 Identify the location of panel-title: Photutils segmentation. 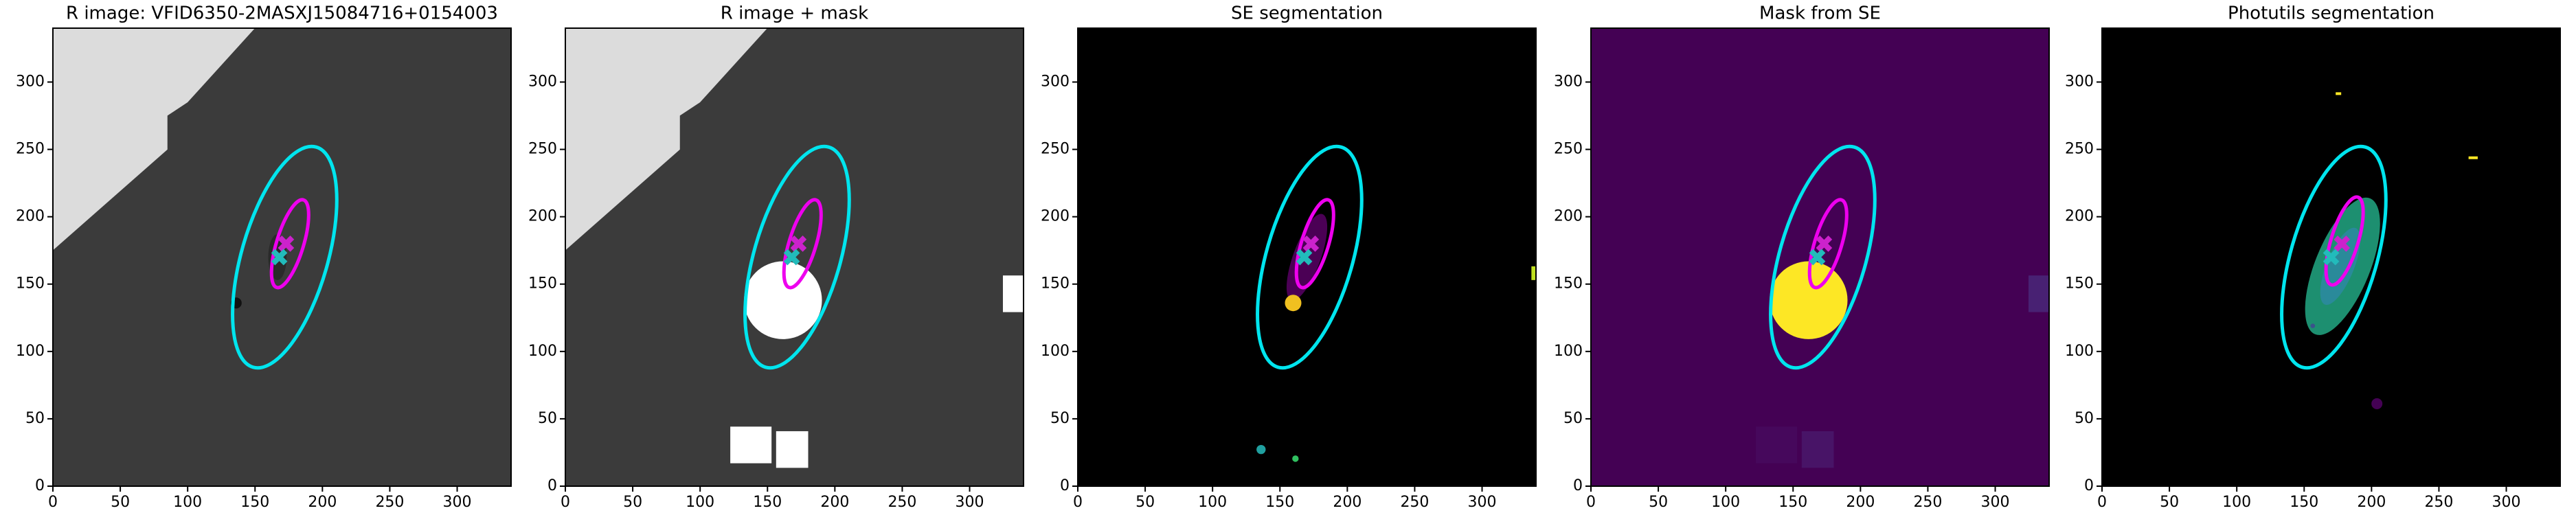
(2331, 13).